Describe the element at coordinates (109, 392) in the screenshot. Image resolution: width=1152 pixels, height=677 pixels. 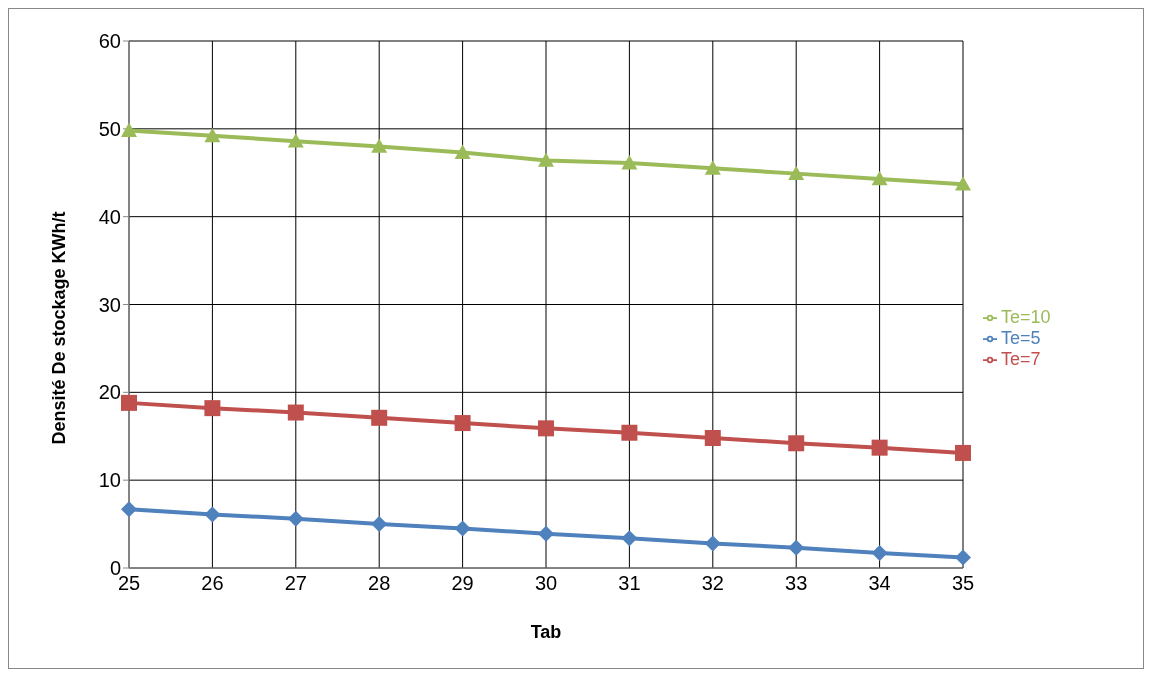
I see `y-tick-label: 20` at that location.